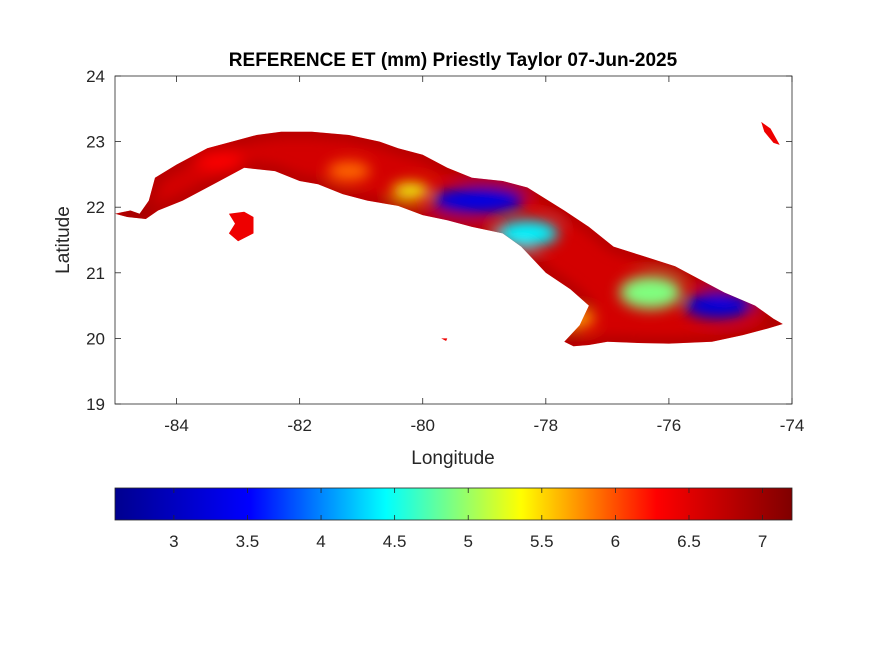 The width and height of the screenshot is (875, 661). What do you see at coordinates (95, 404) in the screenshot?
I see `y-tick-label: 19` at bounding box center [95, 404].